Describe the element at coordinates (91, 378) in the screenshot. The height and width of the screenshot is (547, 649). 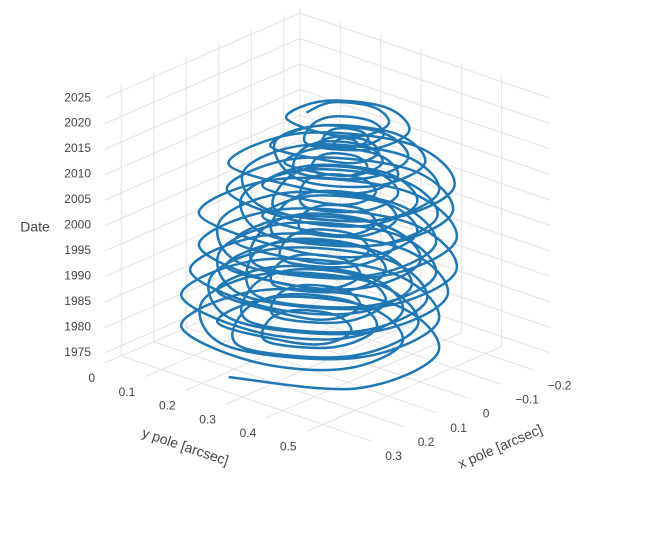
I see `y-tick-label: 0` at that location.